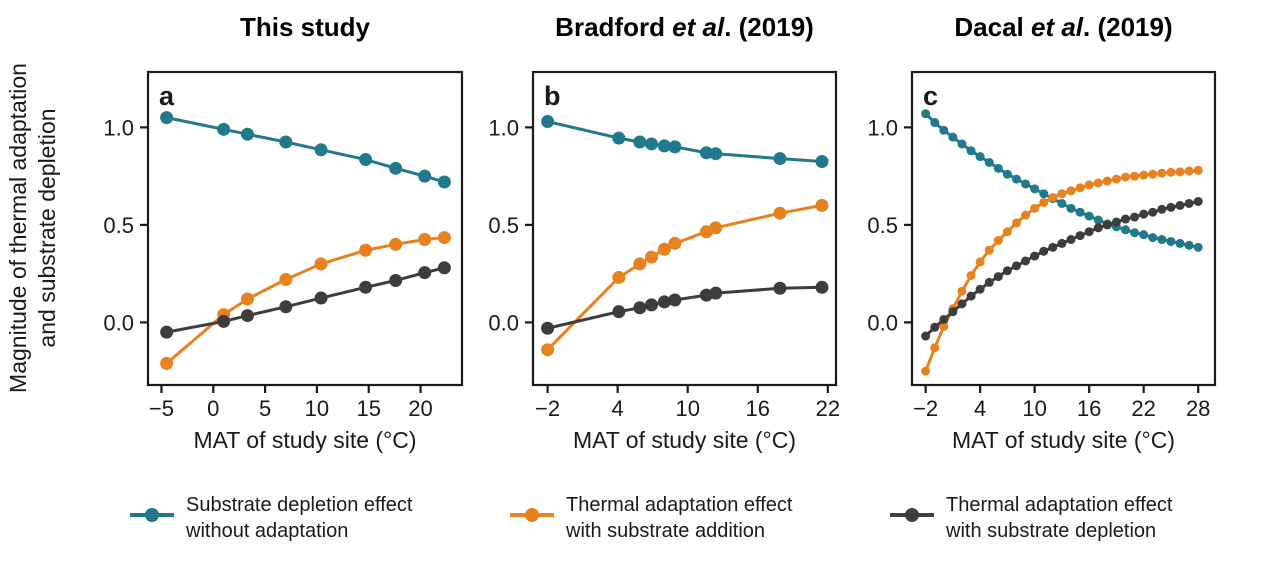 This screenshot has width=1269, height=577. I want to click on panel-c-title-text: Dacal, so click(992, 27).